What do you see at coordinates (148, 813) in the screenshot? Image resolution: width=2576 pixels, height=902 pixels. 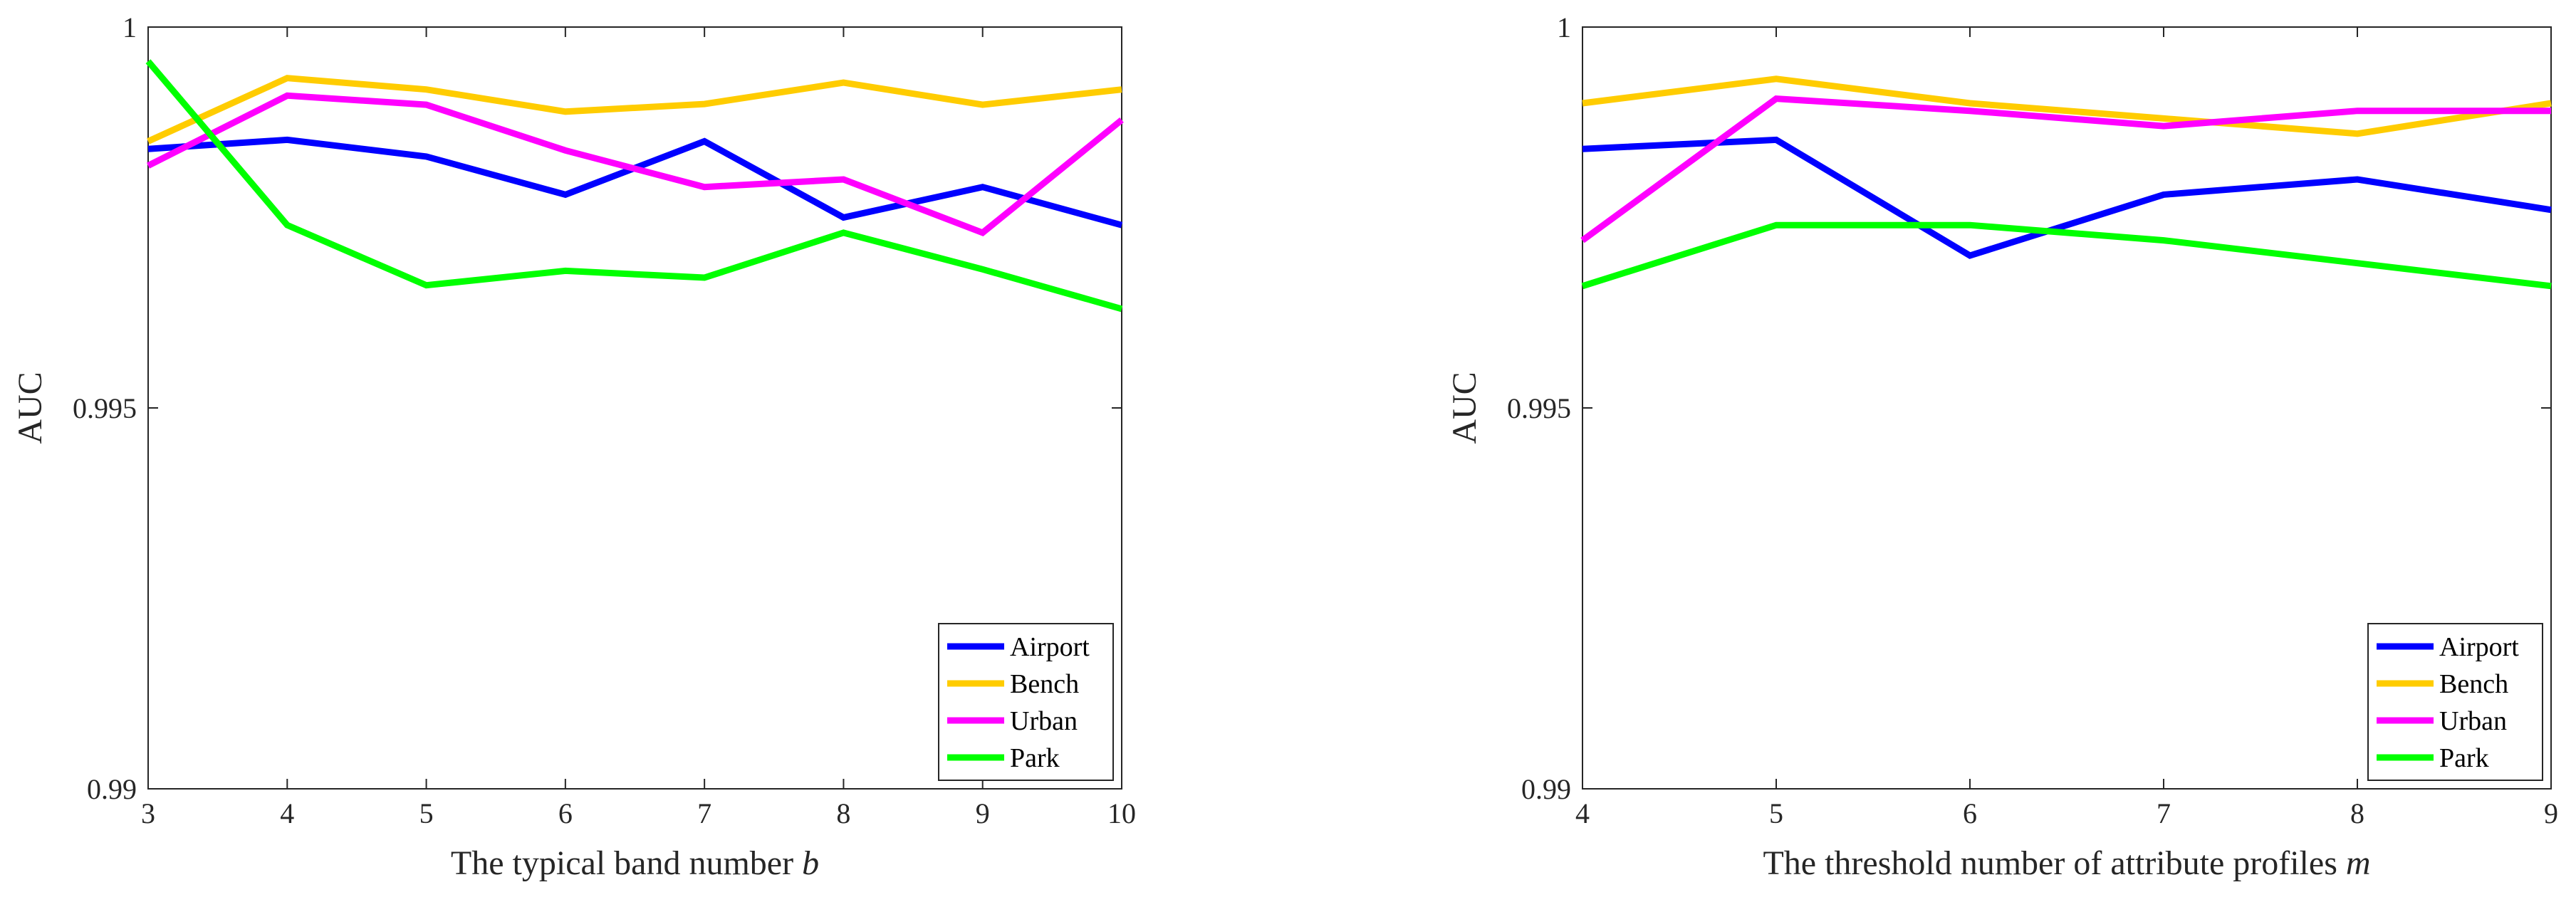 I see `x-tick-label: 3` at bounding box center [148, 813].